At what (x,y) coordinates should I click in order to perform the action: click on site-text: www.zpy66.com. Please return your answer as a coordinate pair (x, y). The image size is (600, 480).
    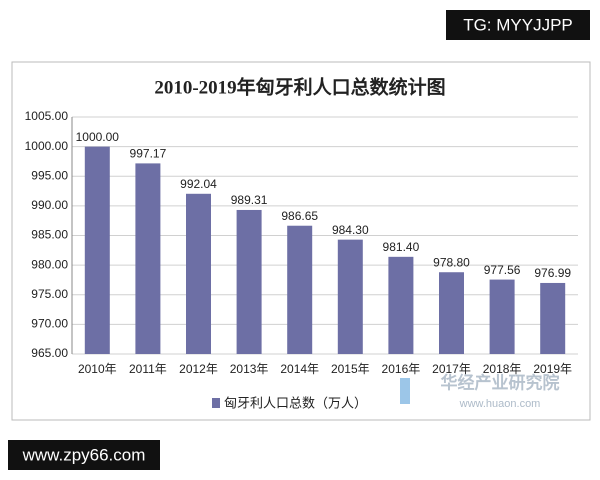
    Looking at the image, I should click on (84, 454).